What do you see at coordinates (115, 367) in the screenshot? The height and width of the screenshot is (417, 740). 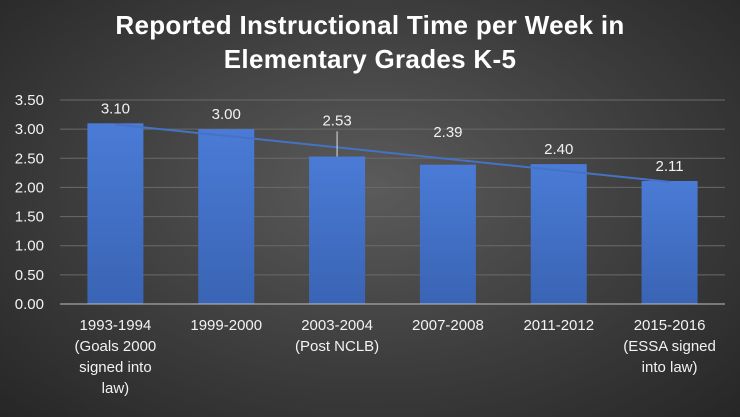 I see `x-tick-label: signed into` at bounding box center [115, 367].